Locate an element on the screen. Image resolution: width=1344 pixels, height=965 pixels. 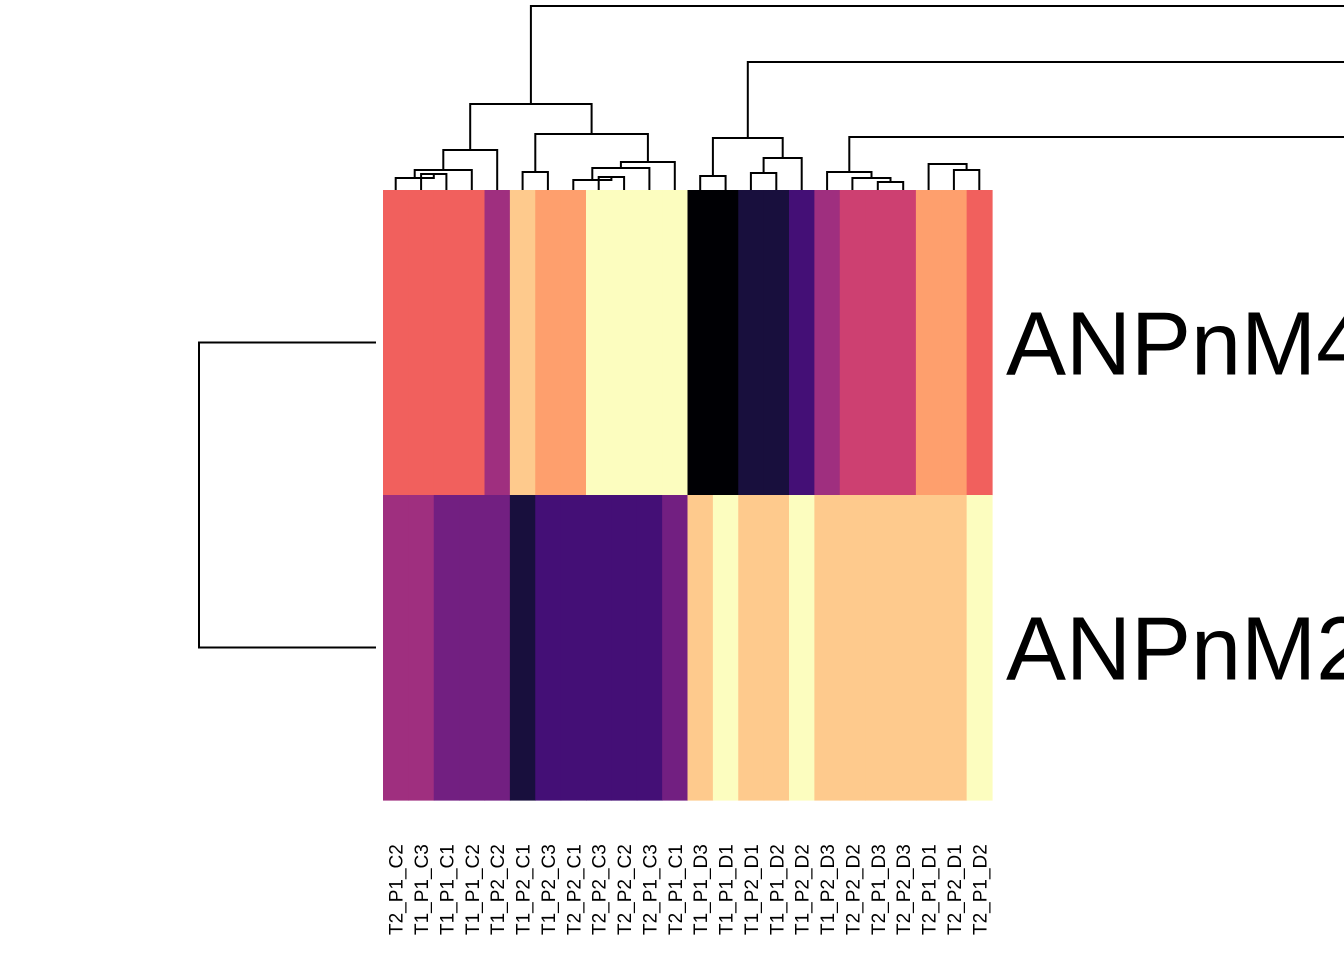
column-label-T2_P2_C2: T2_P2_C2 is located at coordinates (625, 889).